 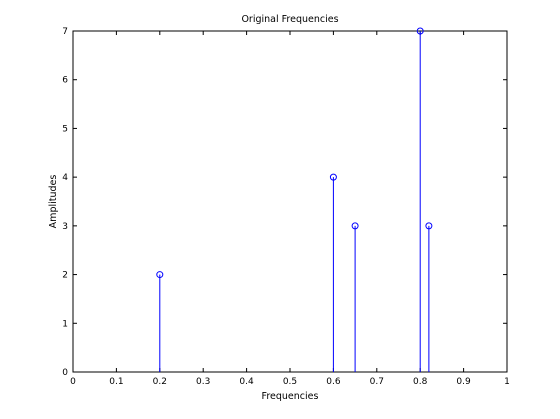 What do you see at coordinates (203, 382) in the screenshot?
I see `x-tick-label: 0.3` at bounding box center [203, 382].